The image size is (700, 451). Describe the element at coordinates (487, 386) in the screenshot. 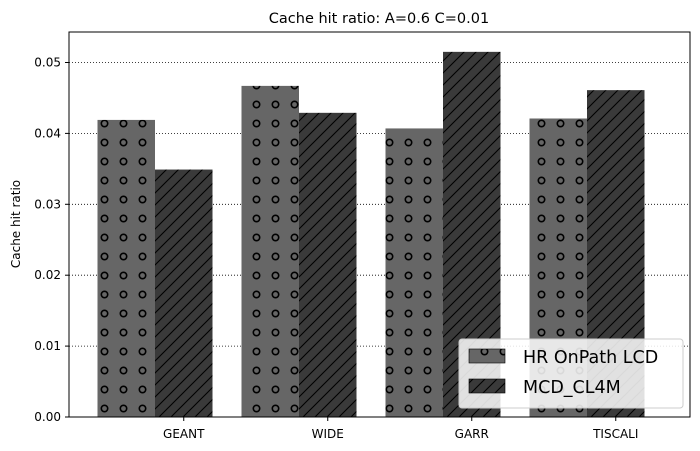

I see `legend-swatch-mcd-cl4m` at that location.